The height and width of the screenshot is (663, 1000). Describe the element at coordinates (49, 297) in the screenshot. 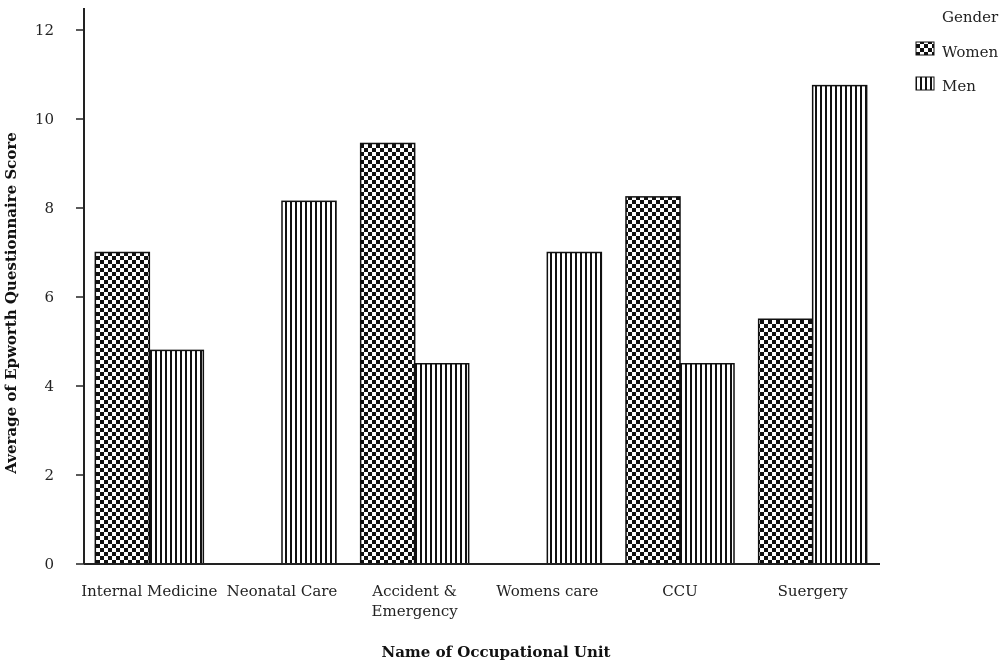

I see `y-tick-label: 6` at that location.